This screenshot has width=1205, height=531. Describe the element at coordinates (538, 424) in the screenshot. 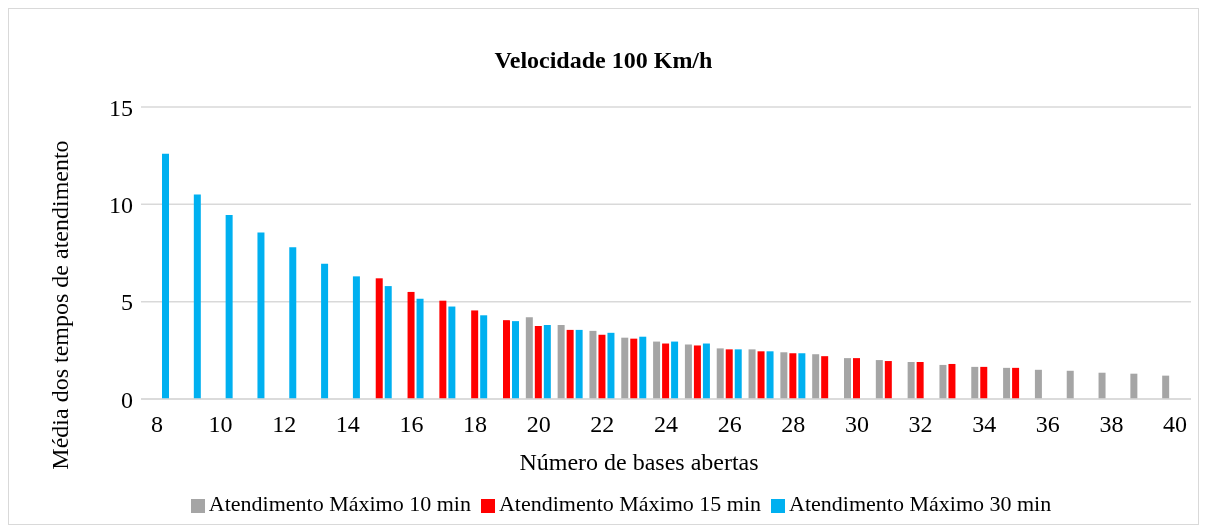

I see `x-tick-label: 20` at that location.